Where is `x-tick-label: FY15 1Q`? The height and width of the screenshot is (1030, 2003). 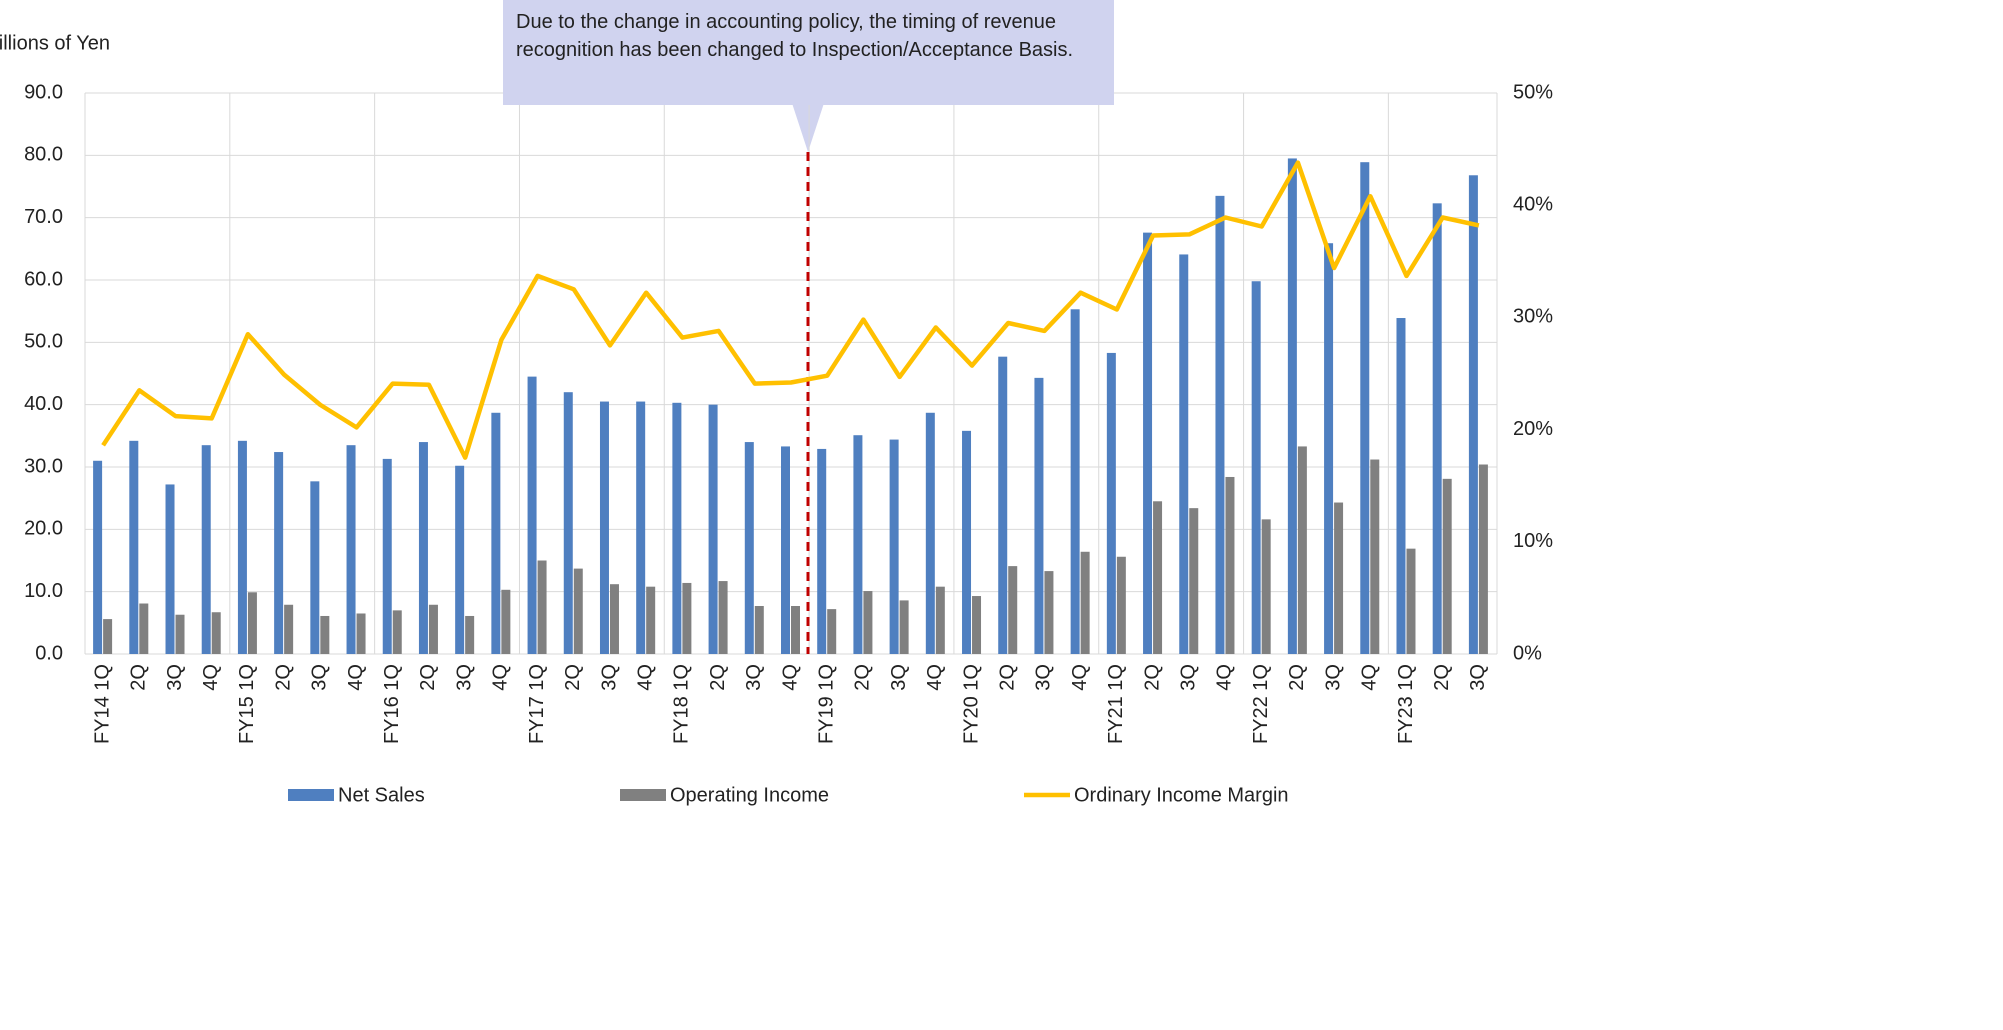 x-tick-label: FY15 1Q is located at coordinates (247, 704).